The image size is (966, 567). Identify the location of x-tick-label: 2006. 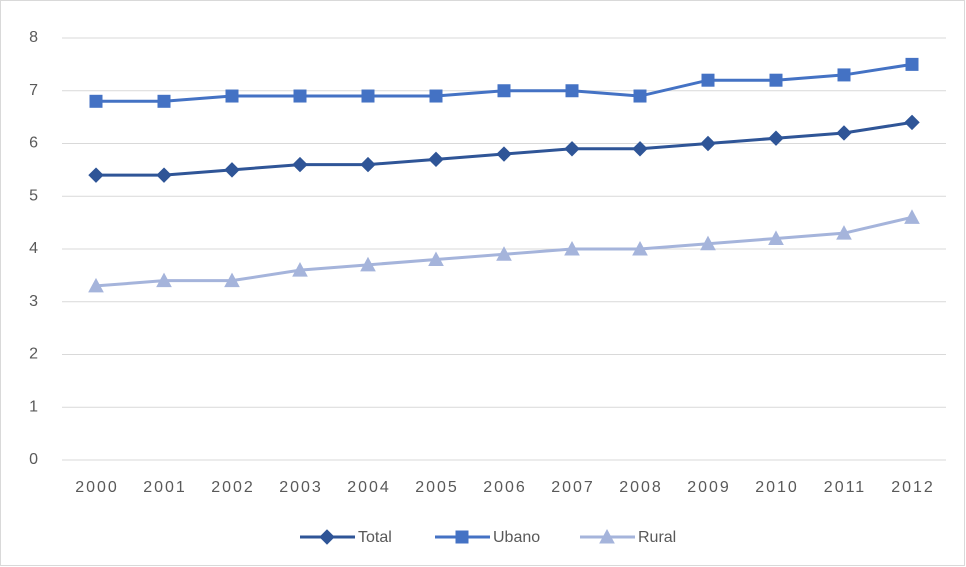
(505, 487).